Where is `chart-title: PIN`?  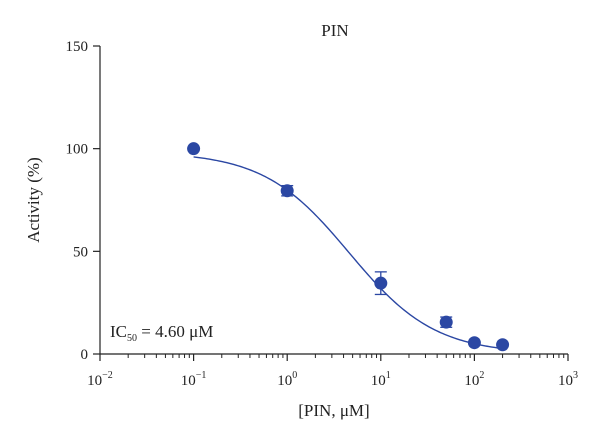 chart-title: PIN is located at coordinates (334, 30).